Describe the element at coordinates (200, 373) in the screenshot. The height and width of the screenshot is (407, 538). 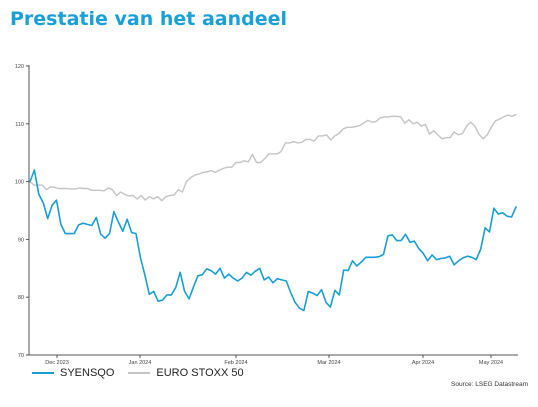
I see `legend-label: EURO STOXX 50` at that location.